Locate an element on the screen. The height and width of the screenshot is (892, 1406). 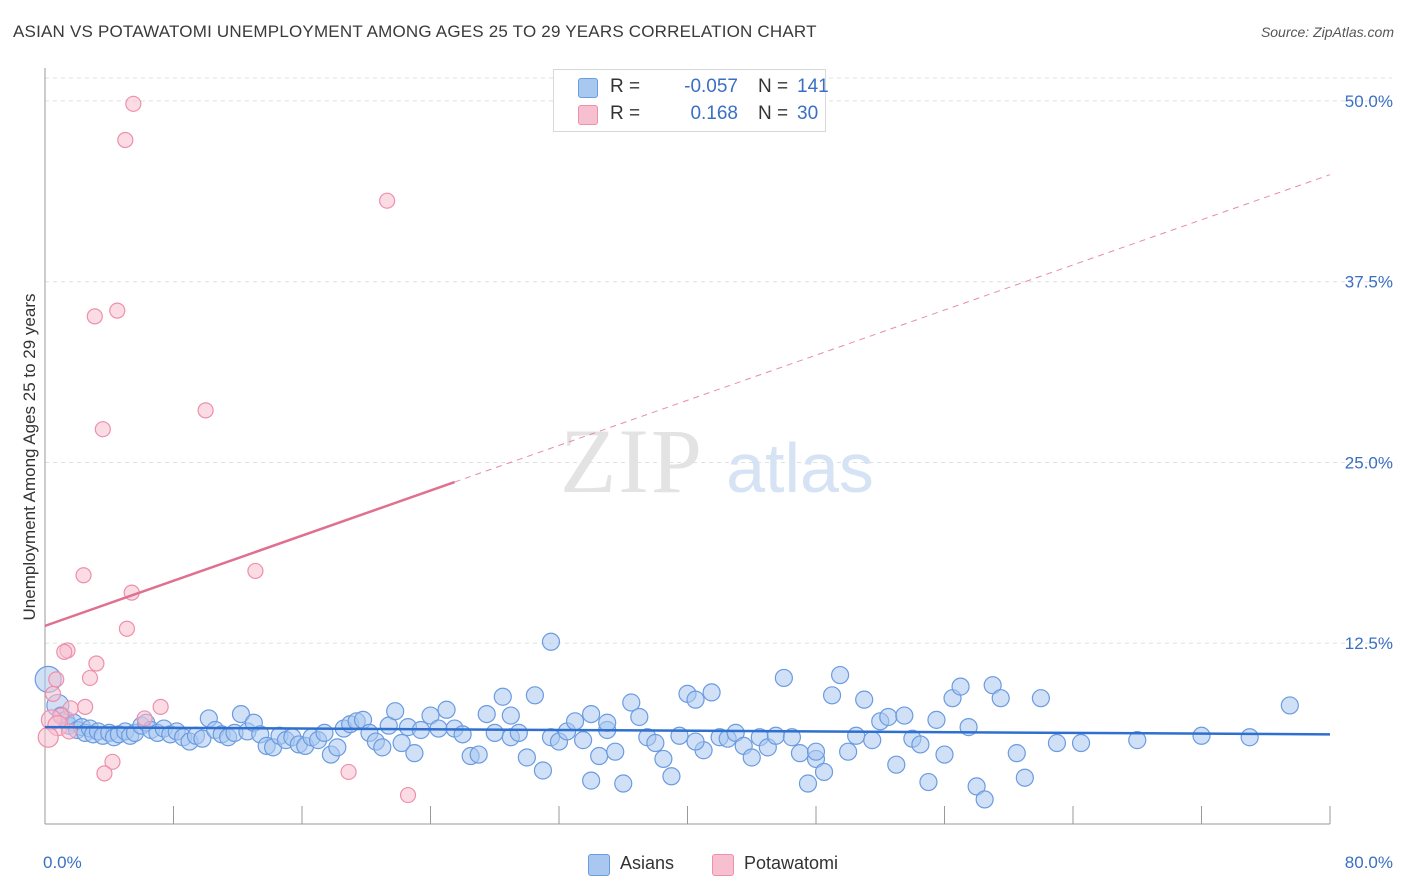
watermark-zip: ZIP is located at coordinates (632, 461).